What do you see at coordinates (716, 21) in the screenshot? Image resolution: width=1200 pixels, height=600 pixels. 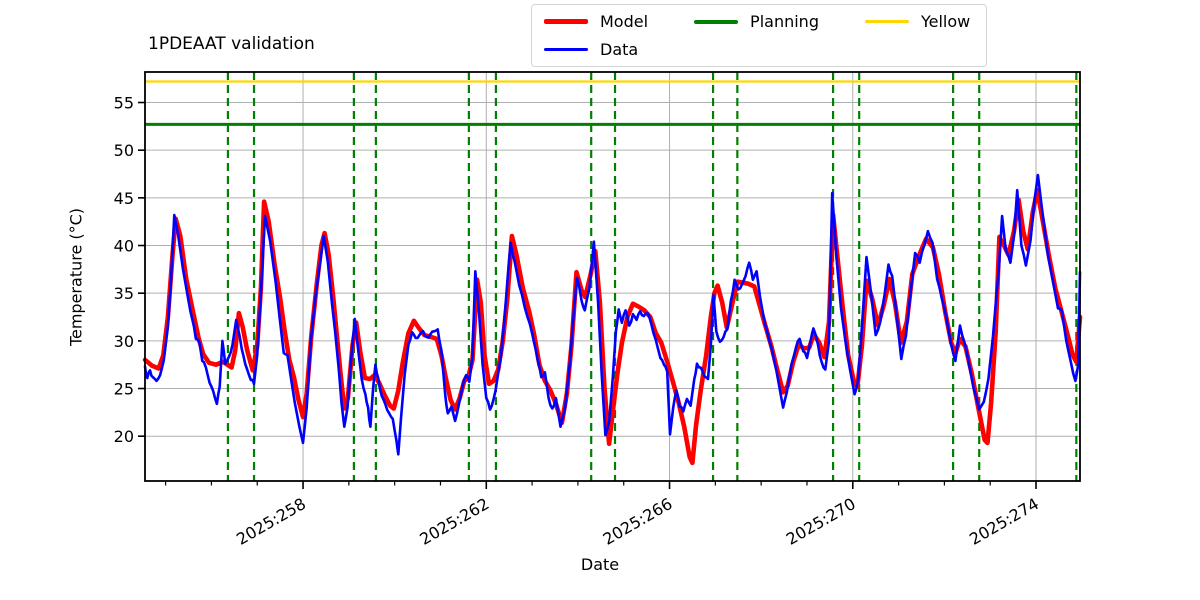 I see `planning-line-swatch-icon` at bounding box center [716, 21].